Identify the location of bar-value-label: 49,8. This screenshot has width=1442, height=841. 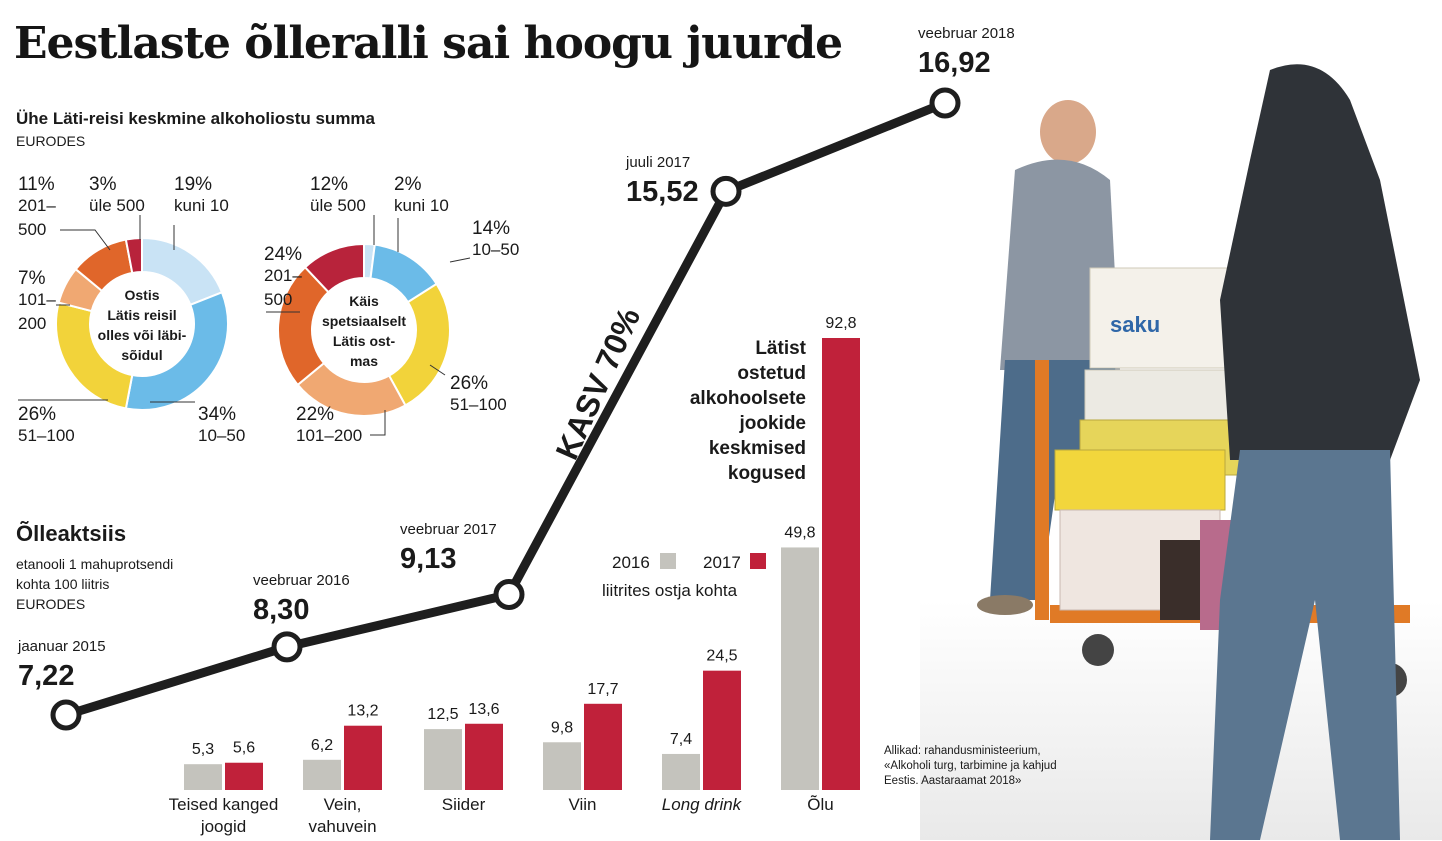
(799, 532).